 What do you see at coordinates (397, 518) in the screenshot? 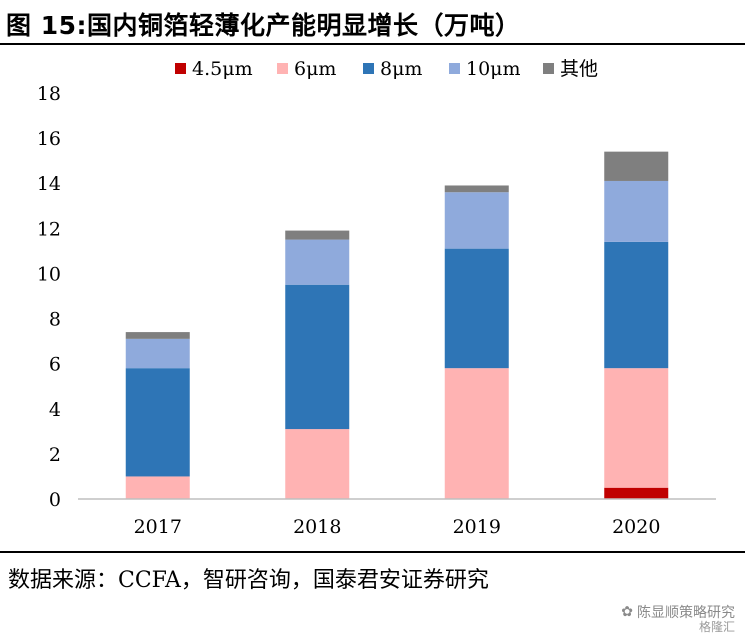
I see `x-axis: 2017 2018 2019 2020` at bounding box center [397, 518].